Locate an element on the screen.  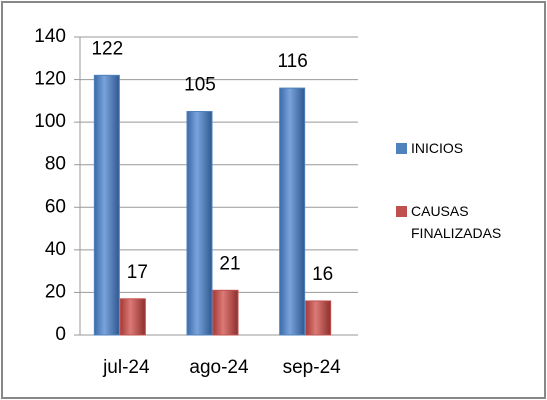
legend-item: INICIOS is located at coordinates (466, 149).